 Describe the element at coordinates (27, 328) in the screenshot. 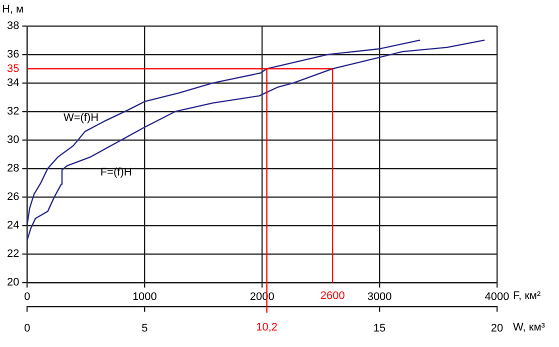

I see `x2-tick-label: 0` at that location.